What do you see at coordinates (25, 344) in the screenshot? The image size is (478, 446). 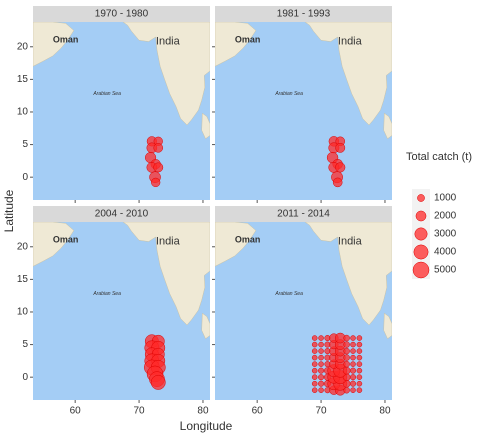 I see `y-tick-label: 5` at bounding box center [25, 344].